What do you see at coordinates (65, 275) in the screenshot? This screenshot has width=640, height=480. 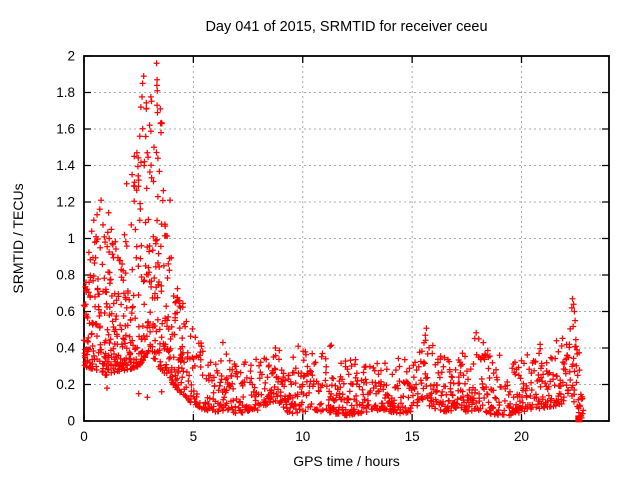 I see `y-tick-label: 0.8` at bounding box center [65, 275].